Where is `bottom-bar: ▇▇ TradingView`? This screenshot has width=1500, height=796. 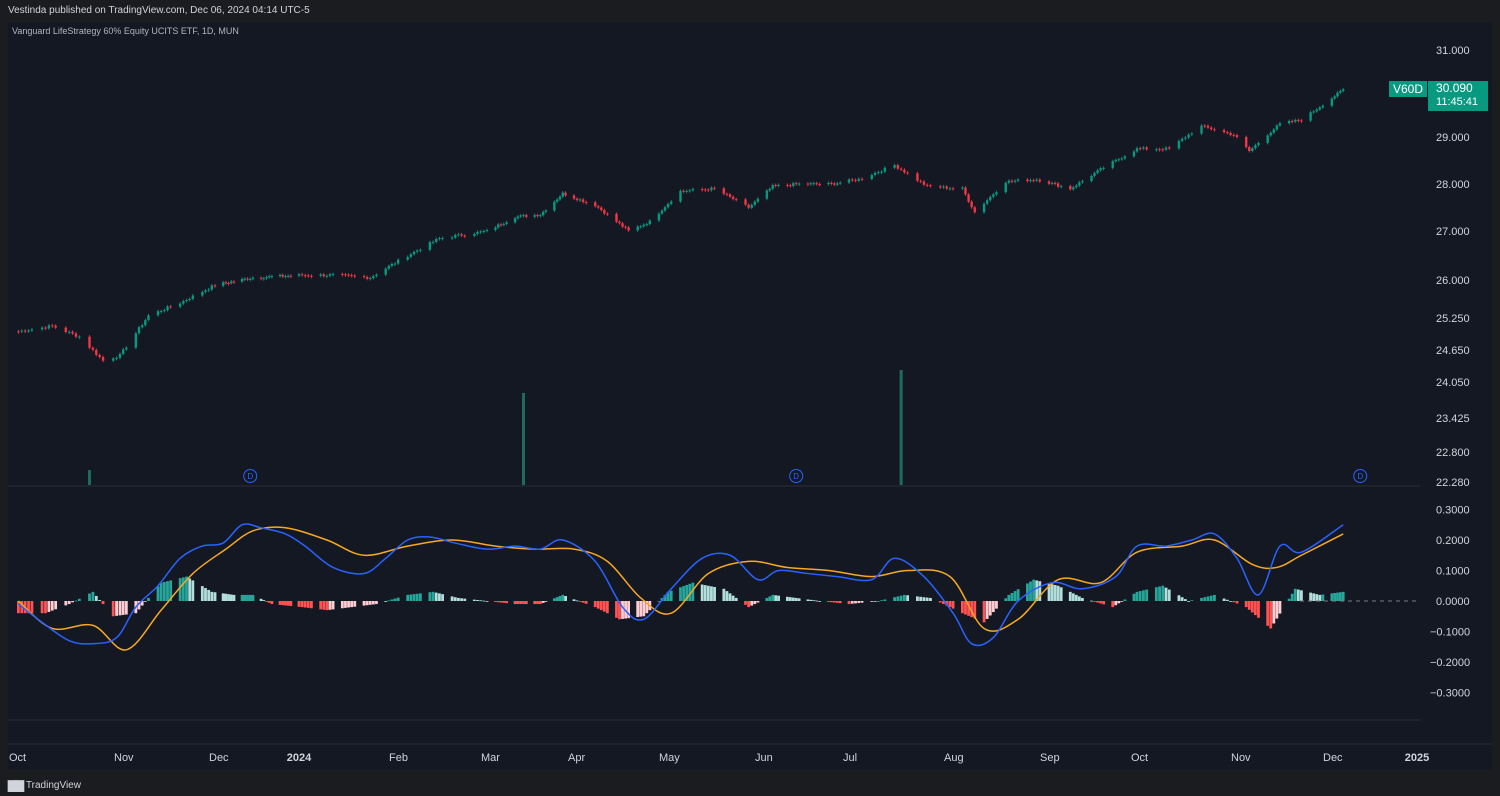 bottom-bar: ▇▇ TradingView is located at coordinates (750, 784).